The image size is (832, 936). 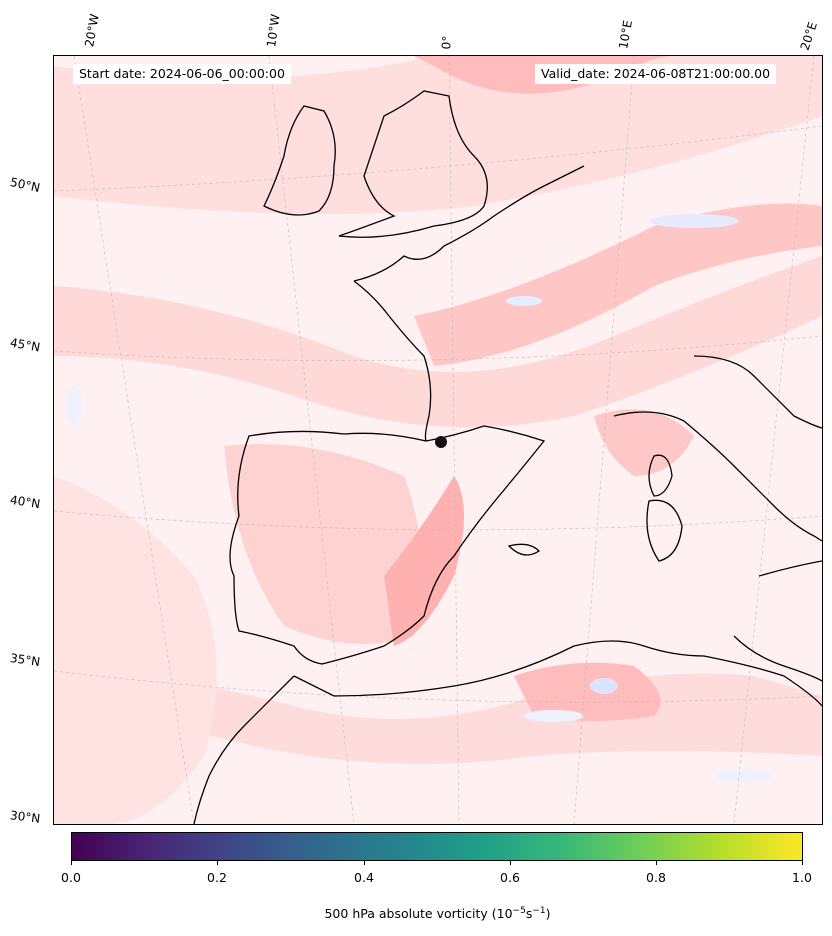 I want to click on colorbar-title-sup2: −1, so click(x=539, y=911).